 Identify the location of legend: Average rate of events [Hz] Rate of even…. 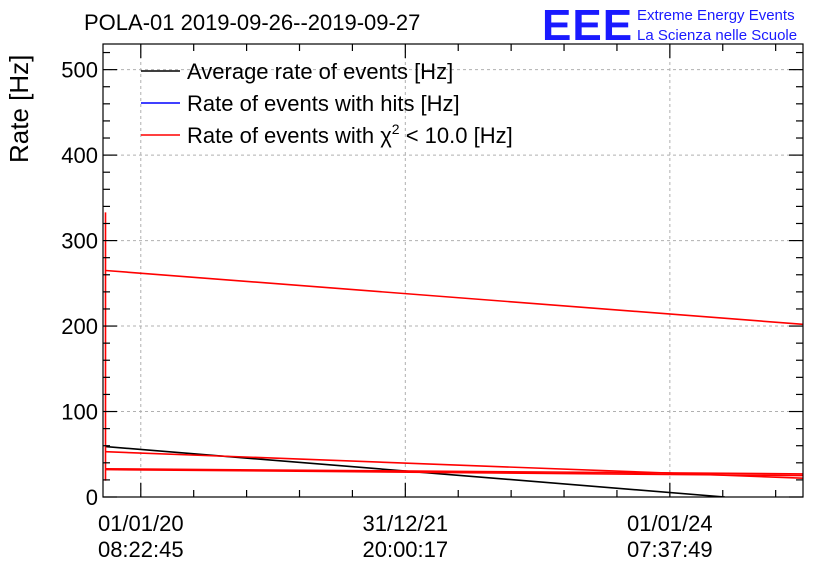
(327, 103).